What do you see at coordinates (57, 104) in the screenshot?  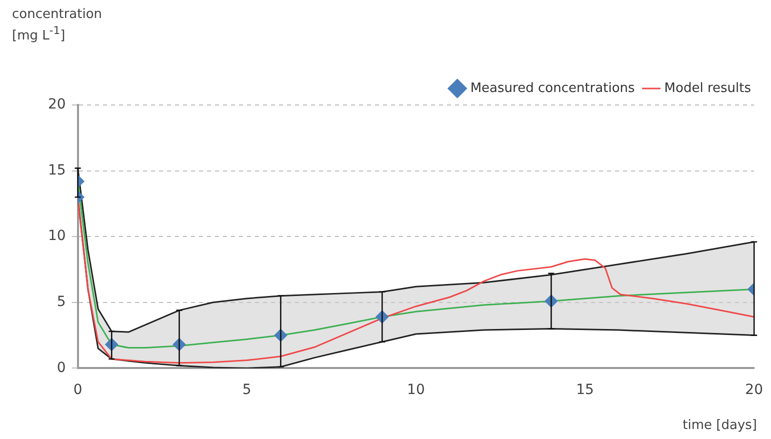 I see `y-tick-label: 20` at bounding box center [57, 104].